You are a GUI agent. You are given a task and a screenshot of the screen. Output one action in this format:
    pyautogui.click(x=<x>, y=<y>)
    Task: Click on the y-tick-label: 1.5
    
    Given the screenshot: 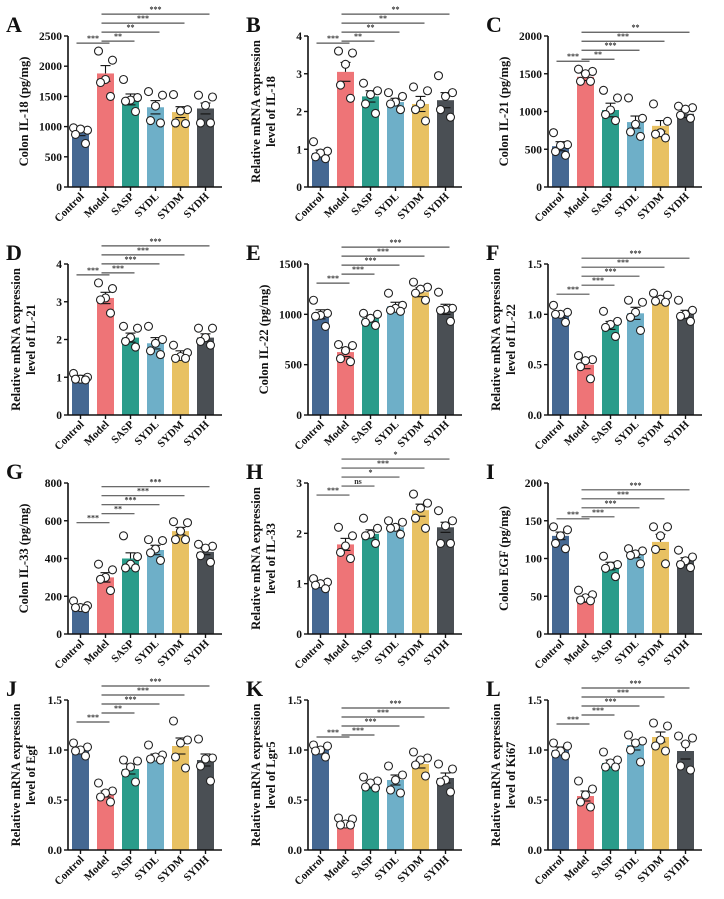 What is the action you would take?
    pyautogui.click(x=535, y=701)
    